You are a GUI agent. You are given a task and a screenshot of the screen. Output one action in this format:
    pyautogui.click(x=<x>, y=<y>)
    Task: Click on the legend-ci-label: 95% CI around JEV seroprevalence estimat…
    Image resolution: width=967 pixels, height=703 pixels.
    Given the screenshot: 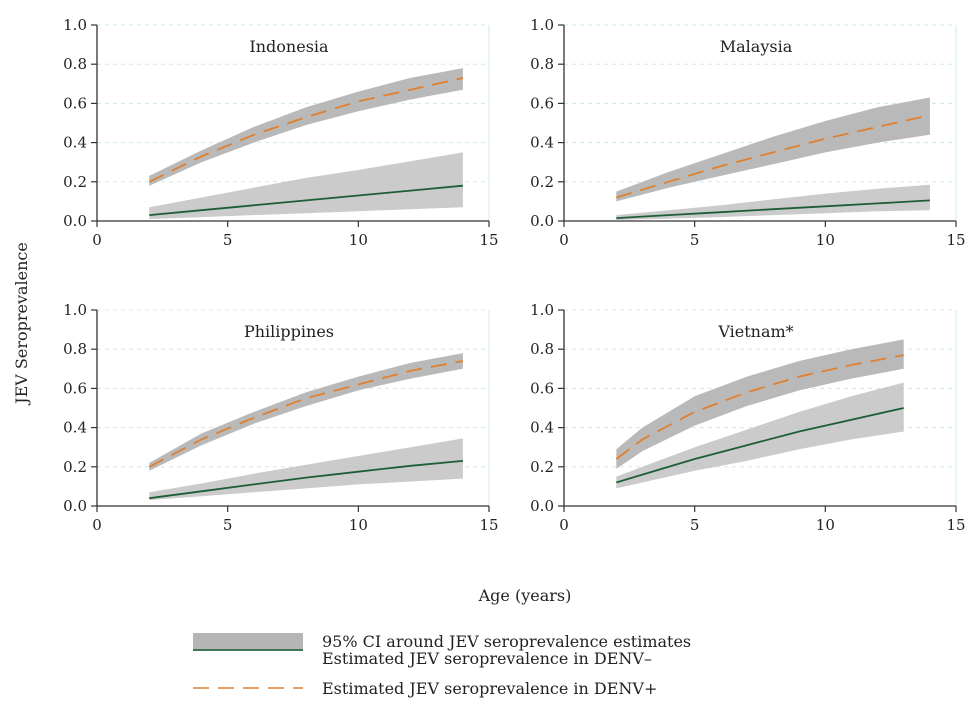 What is the action you would take?
    pyautogui.click(x=506, y=641)
    